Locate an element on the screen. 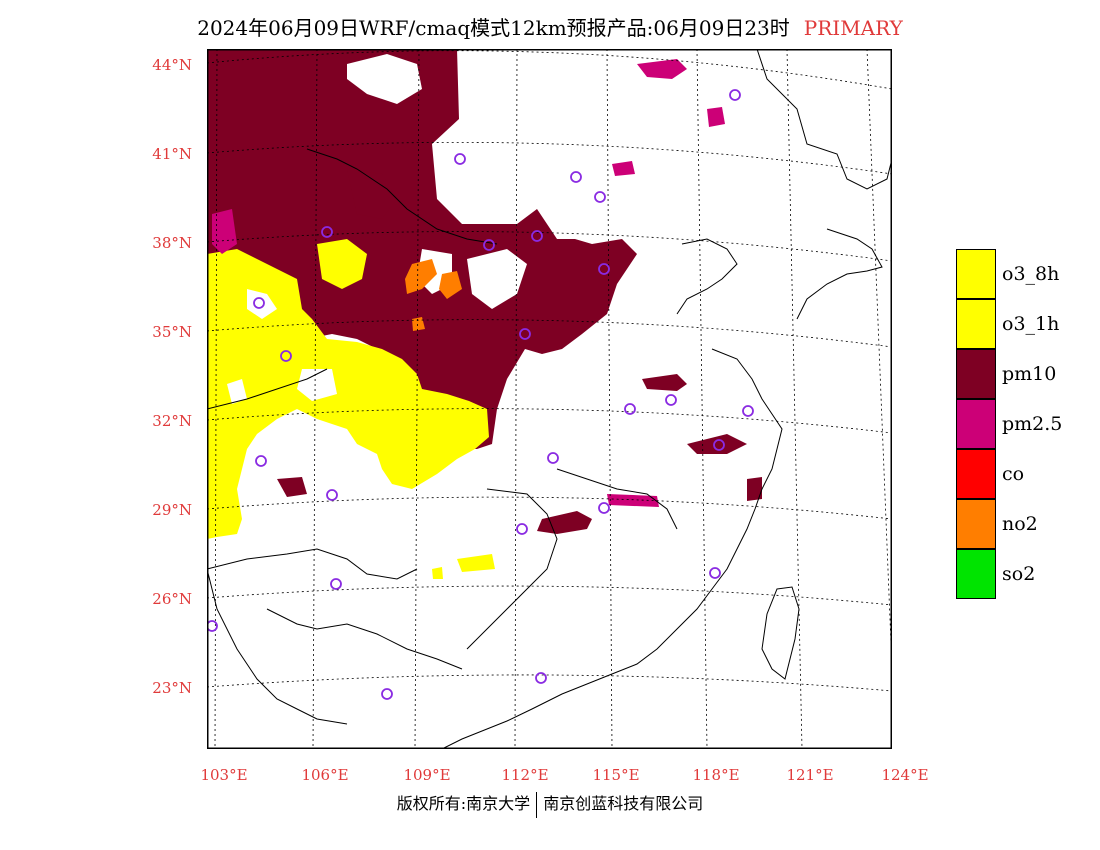 The width and height of the screenshot is (1100, 850). lat-label-35: 35°N is located at coordinates (172, 332).